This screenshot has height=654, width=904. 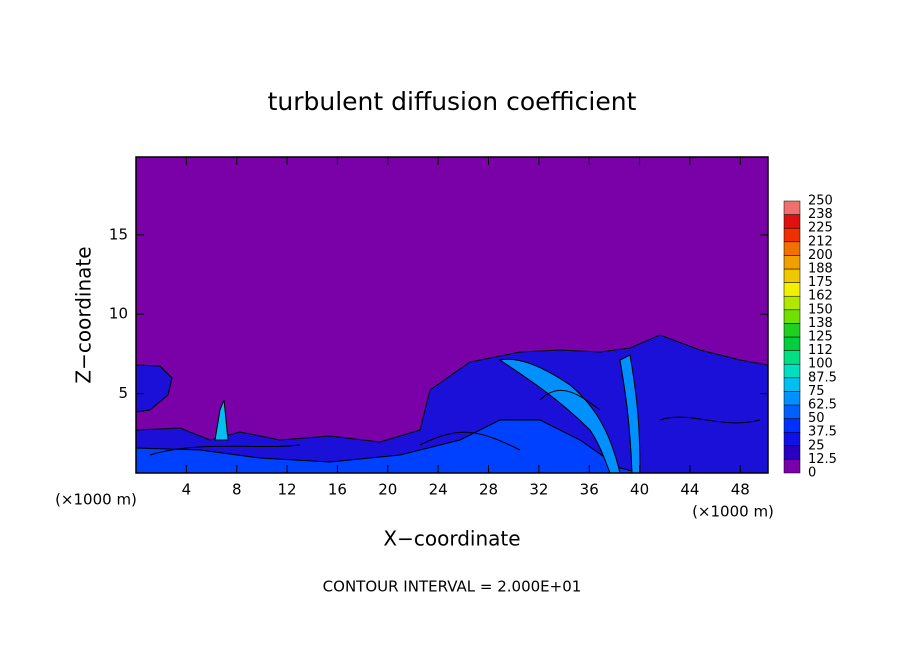 I want to click on colorbar-label: 138, so click(x=820, y=323).